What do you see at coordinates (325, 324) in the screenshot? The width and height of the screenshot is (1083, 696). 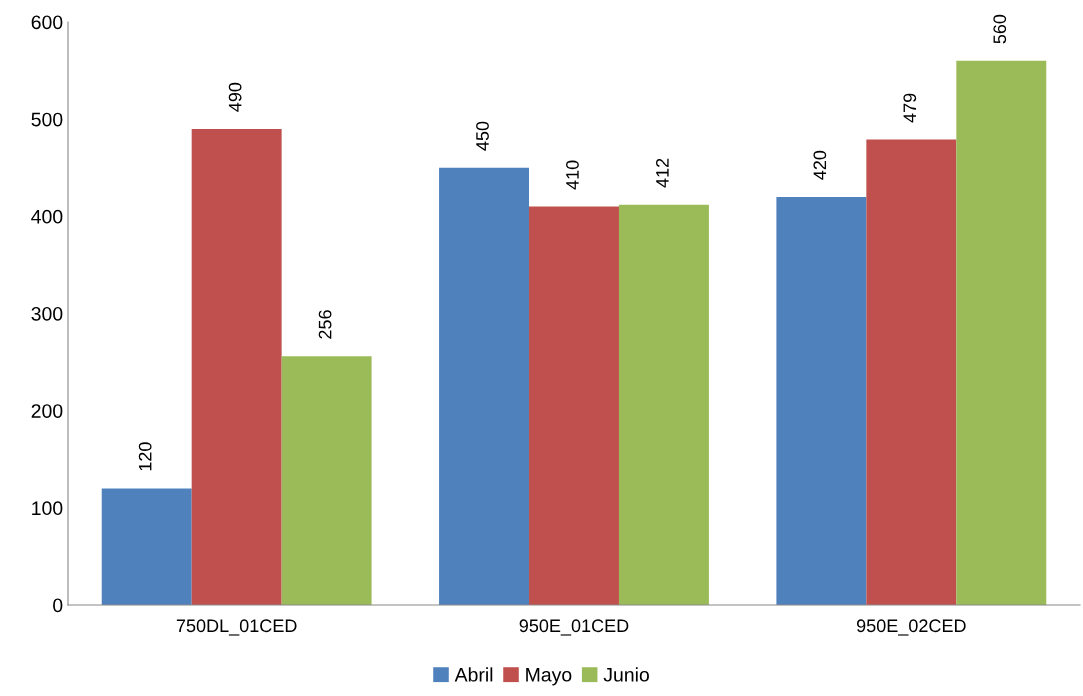 I see `data-label: 256` at bounding box center [325, 324].